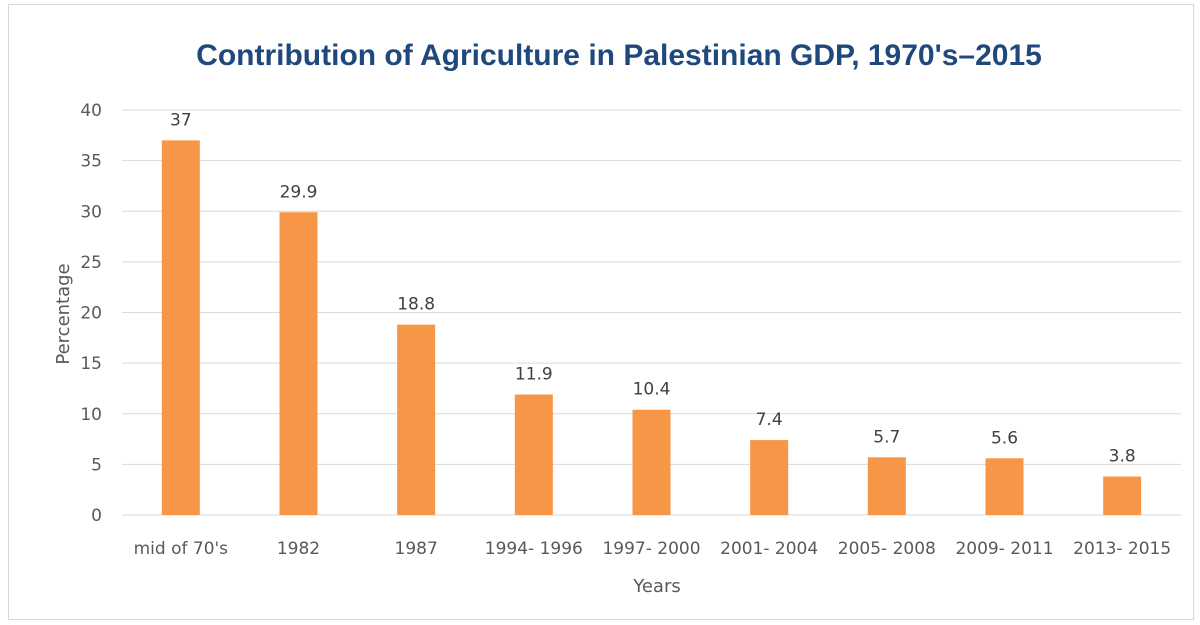  Describe the element at coordinates (181, 120) in the screenshot. I see `data-label: 37` at that location.